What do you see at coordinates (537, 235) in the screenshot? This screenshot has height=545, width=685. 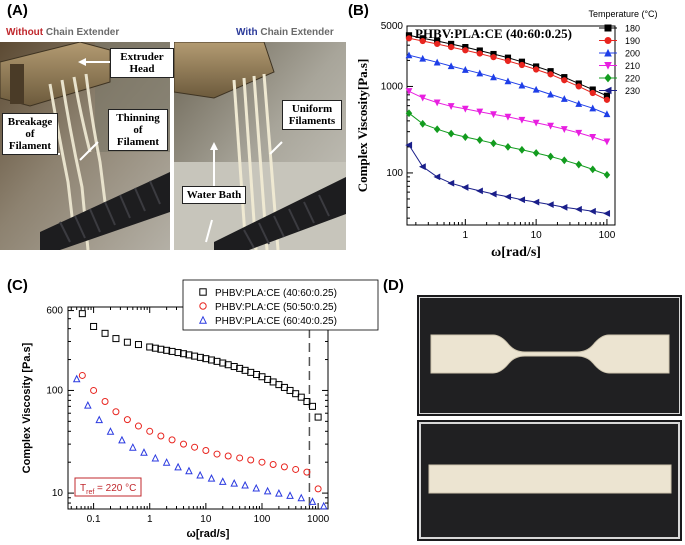 I see `x-tick-label-b: 10` at bounding box center [537, 235].